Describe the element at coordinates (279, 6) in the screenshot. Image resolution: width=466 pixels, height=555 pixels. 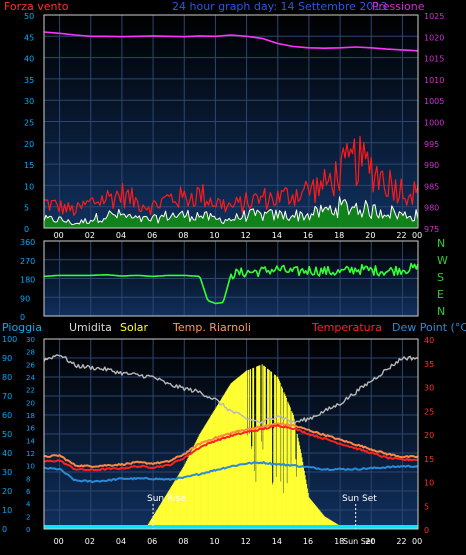
I see `graph-title: 24 hour graph day: 14 Settembre 2013` at that location.